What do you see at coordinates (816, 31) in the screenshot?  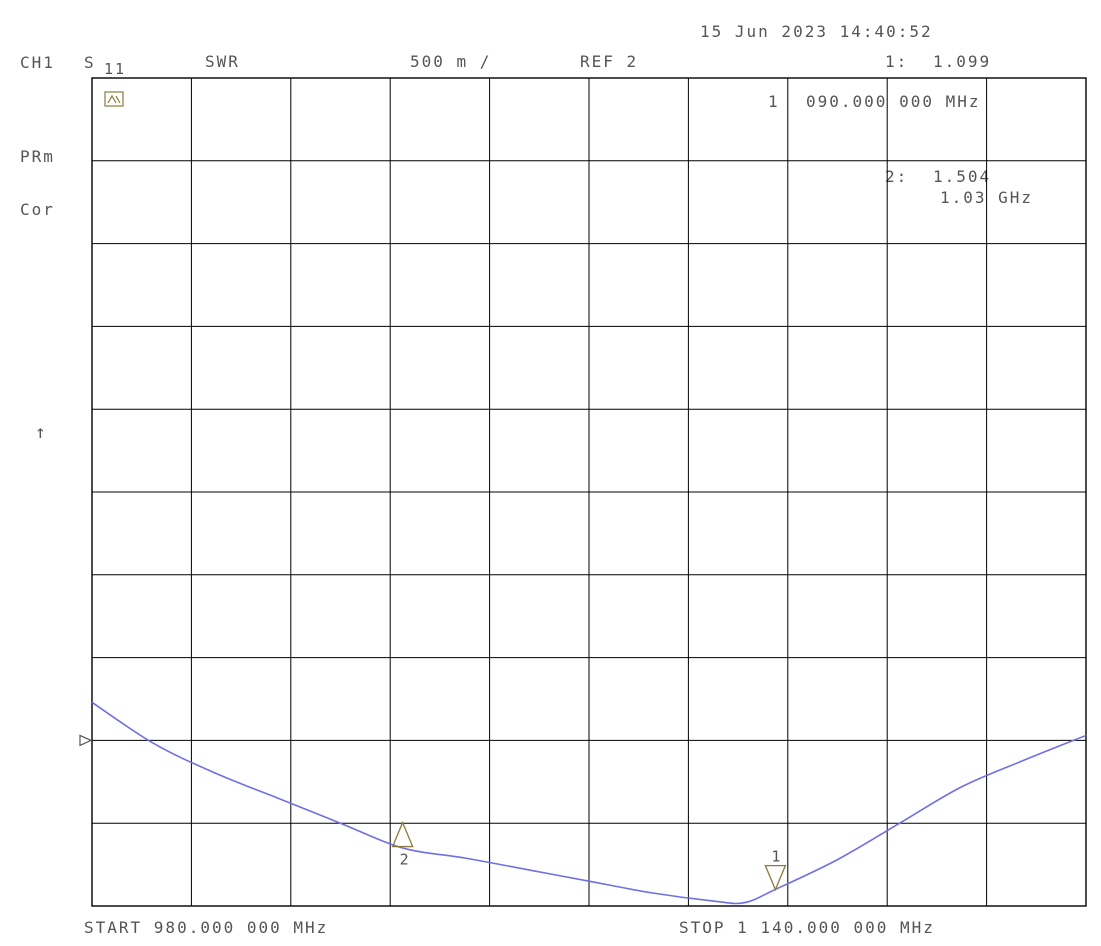 I see `datetime-label: 15 Jun 2023 14:40:52` at bounding box center [816, 31].